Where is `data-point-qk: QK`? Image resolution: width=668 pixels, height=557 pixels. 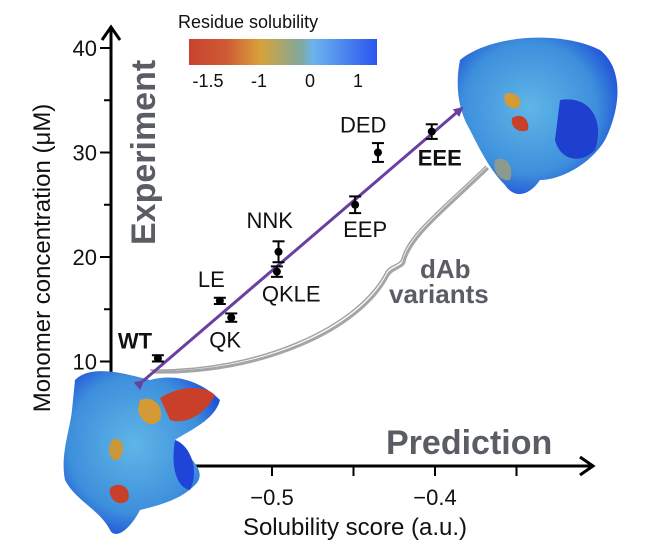
data-point-qk: QK is located at coordinates (225, 332).